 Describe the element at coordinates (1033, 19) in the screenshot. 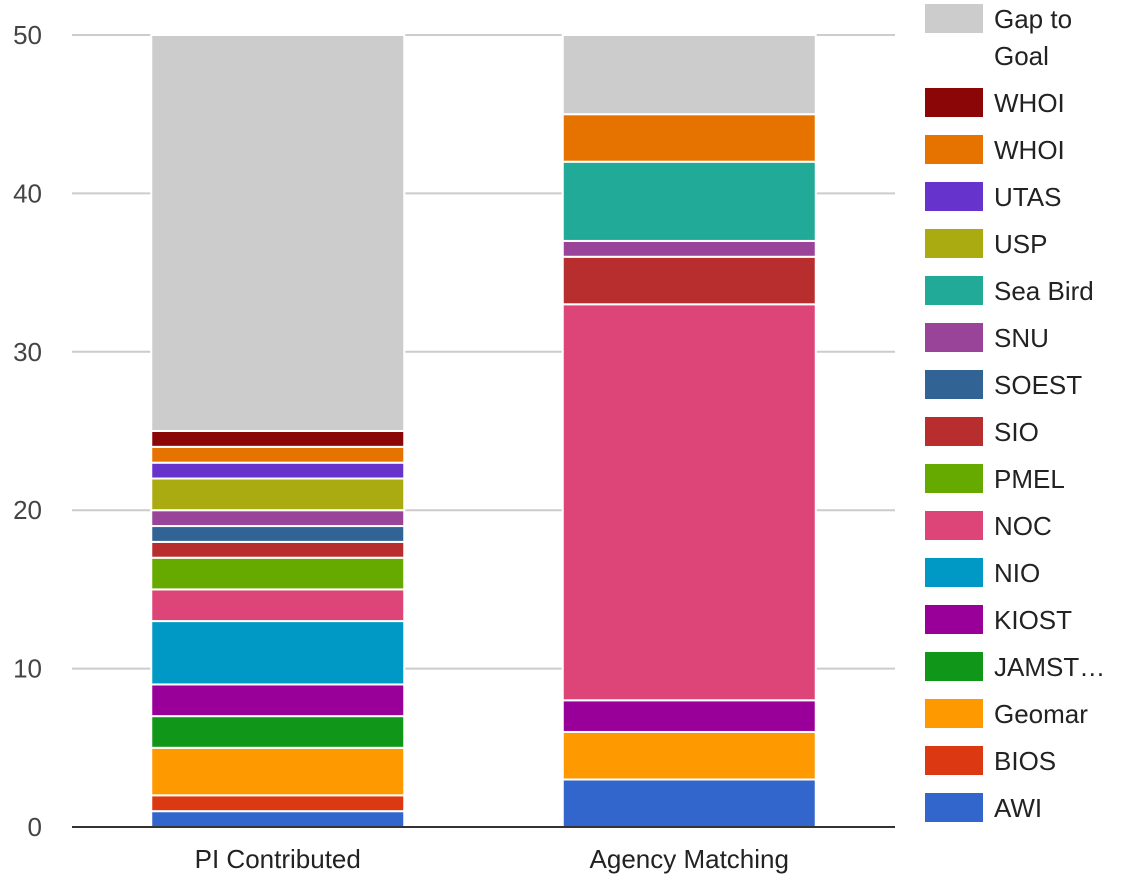

I see `legend-label-0-0: Gap to` at that location.